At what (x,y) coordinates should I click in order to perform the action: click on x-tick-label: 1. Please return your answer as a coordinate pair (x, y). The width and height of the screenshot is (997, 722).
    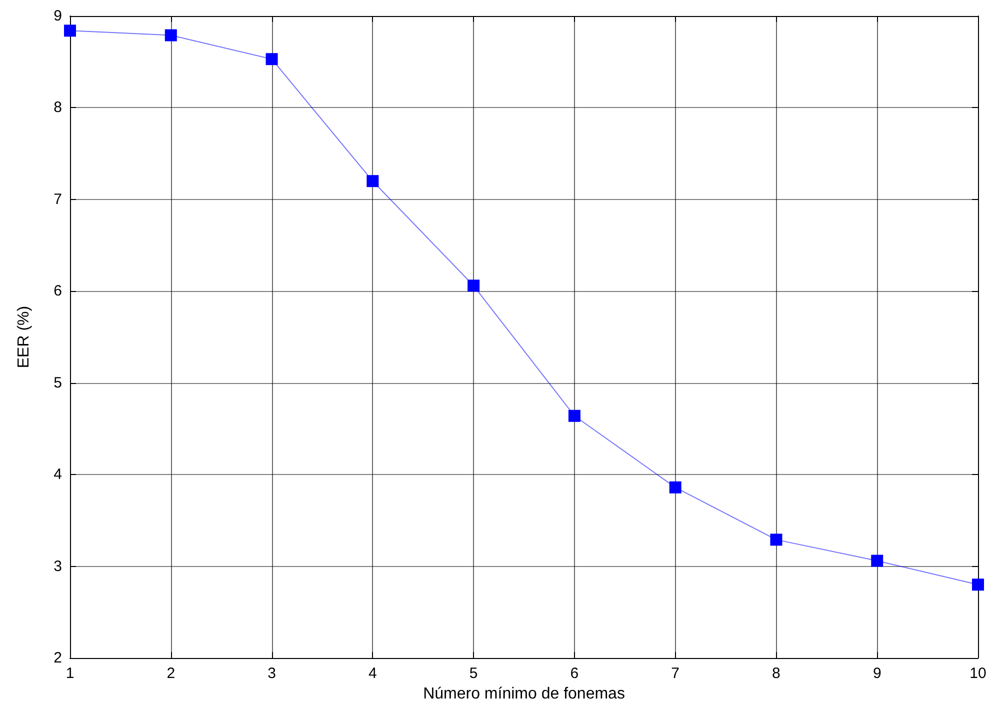
    Looking at the image, I should click on (70, 673).